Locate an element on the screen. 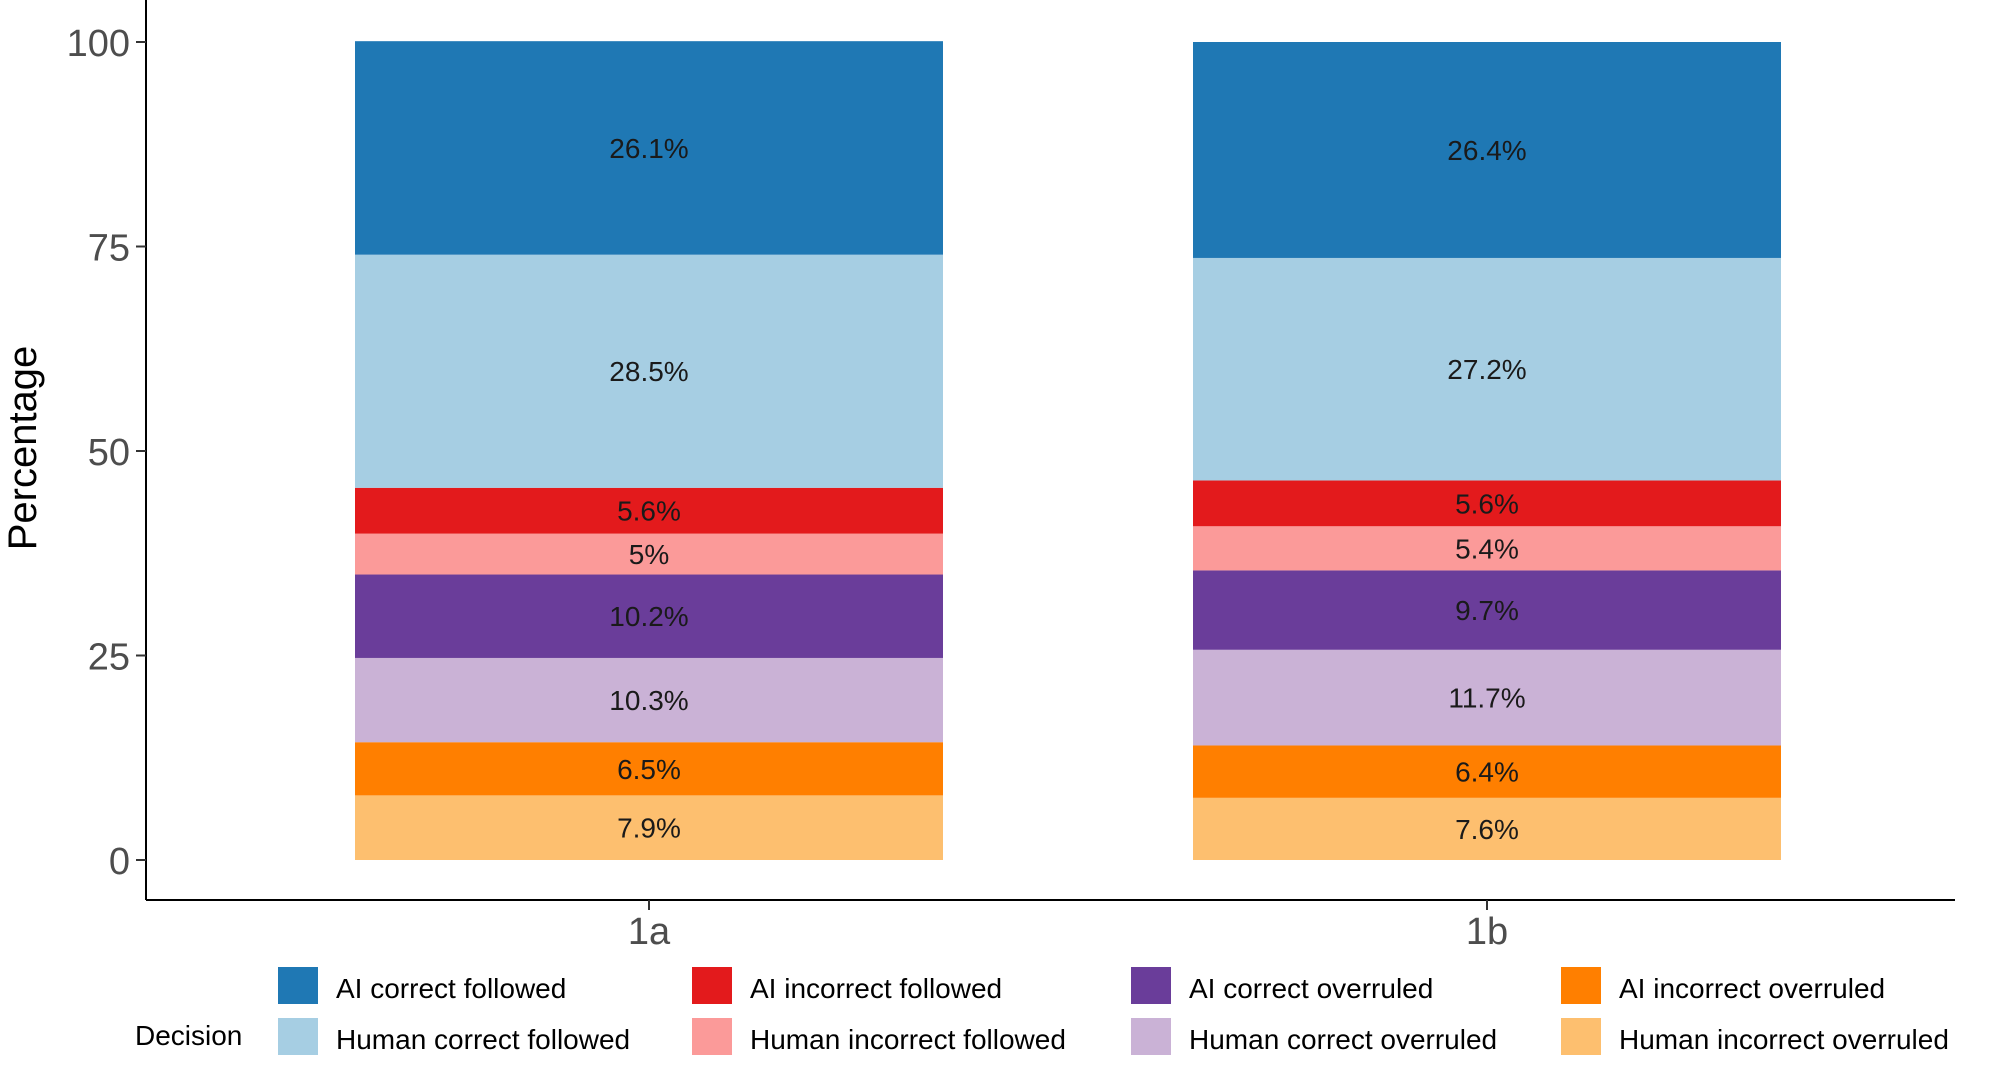  y-axis-ticks: 0 25 50 75 100 is located at coordinates (106, 453).